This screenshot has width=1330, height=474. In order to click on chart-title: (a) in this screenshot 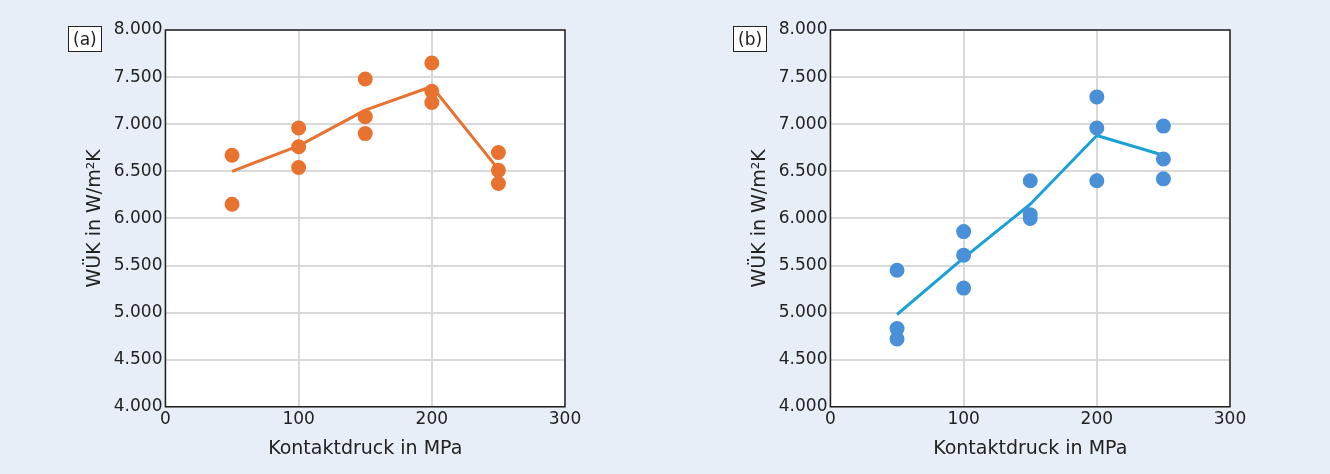, I will do `click(85, 39)`.